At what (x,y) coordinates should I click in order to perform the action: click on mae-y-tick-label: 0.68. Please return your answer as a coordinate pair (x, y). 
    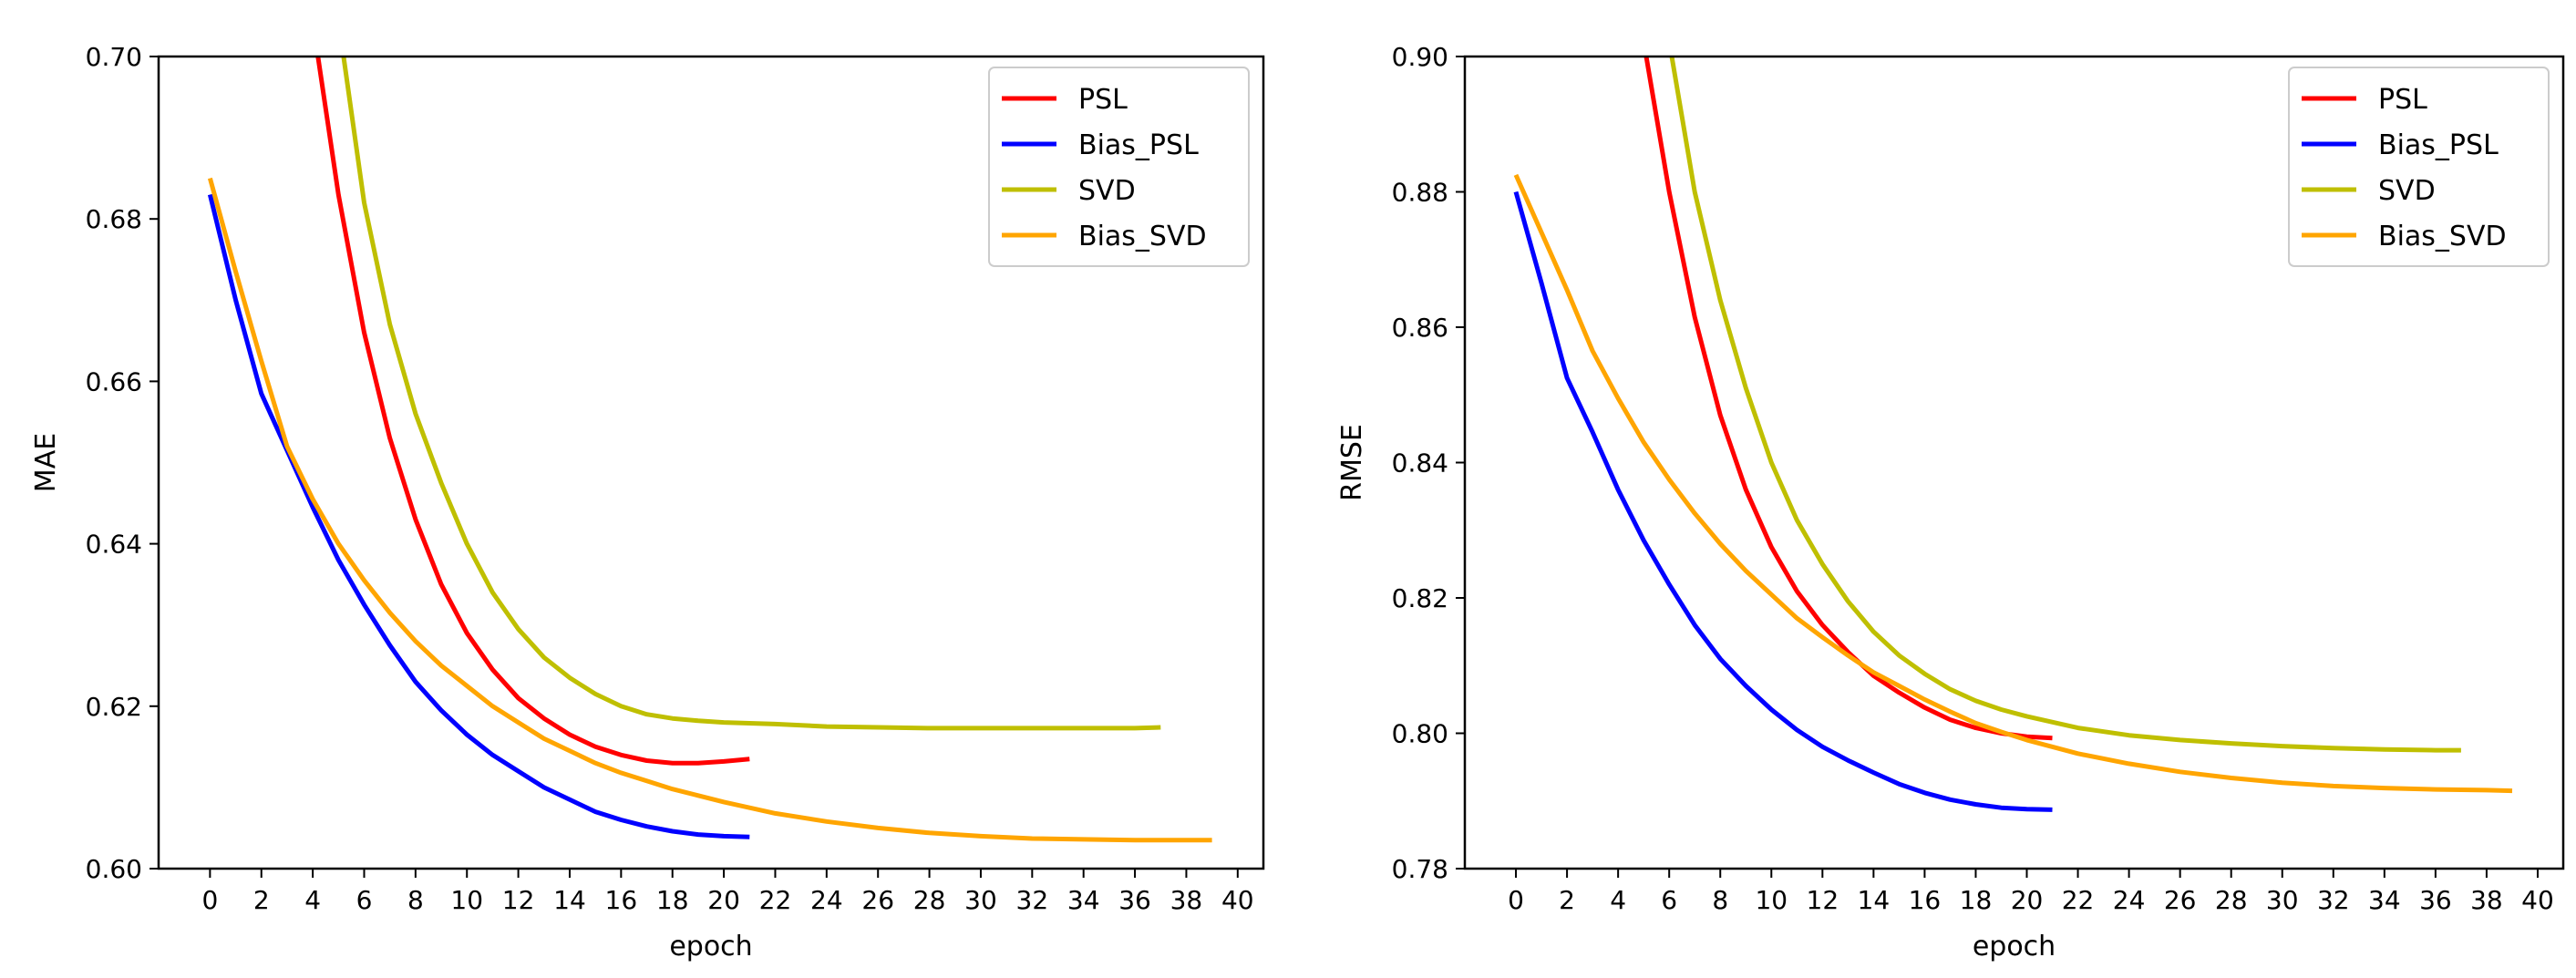
    Looking at the image, I should click on (114, 219).